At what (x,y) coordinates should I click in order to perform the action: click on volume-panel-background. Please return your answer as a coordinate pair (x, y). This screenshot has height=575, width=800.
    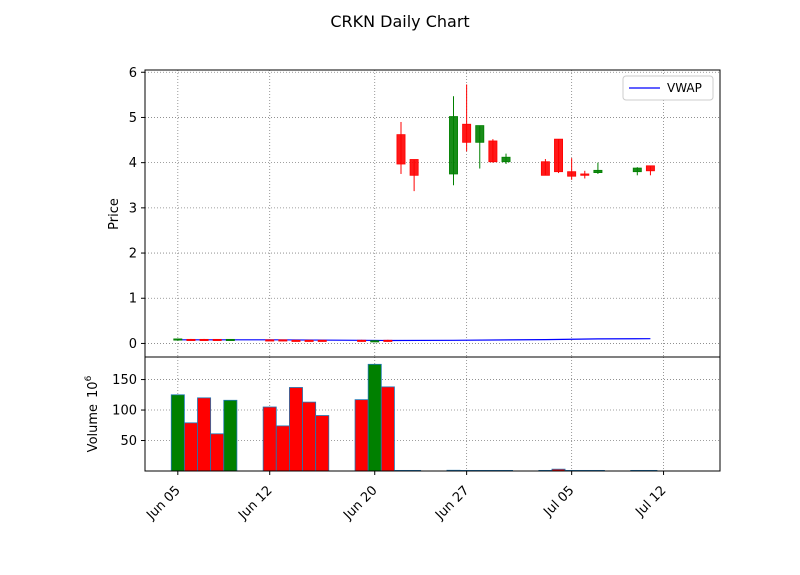
    Looking at the image, I should click on (432, 414).